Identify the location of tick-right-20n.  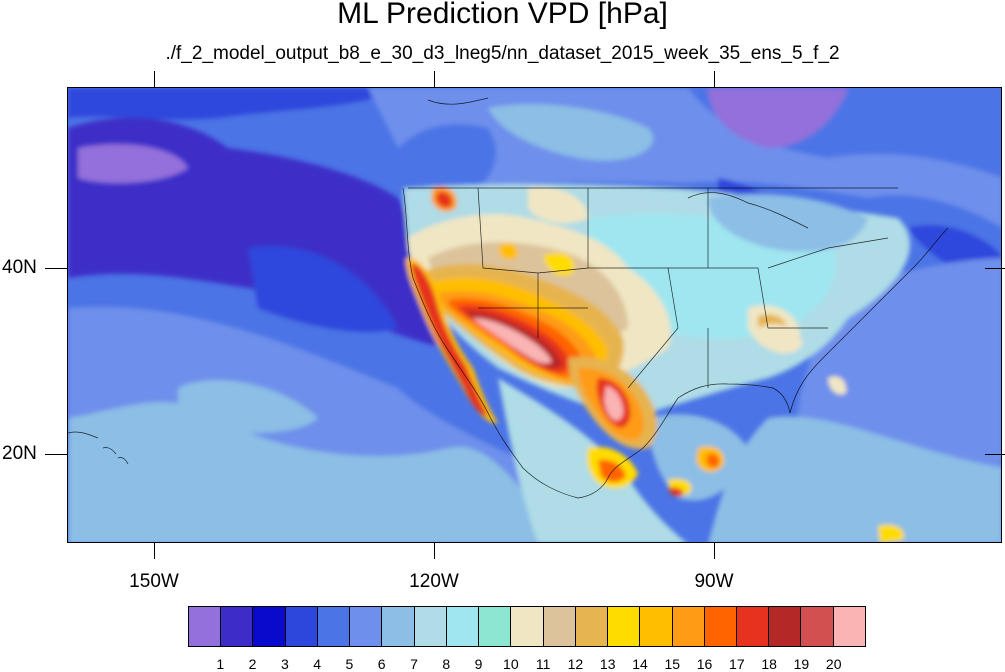
(995, 454).